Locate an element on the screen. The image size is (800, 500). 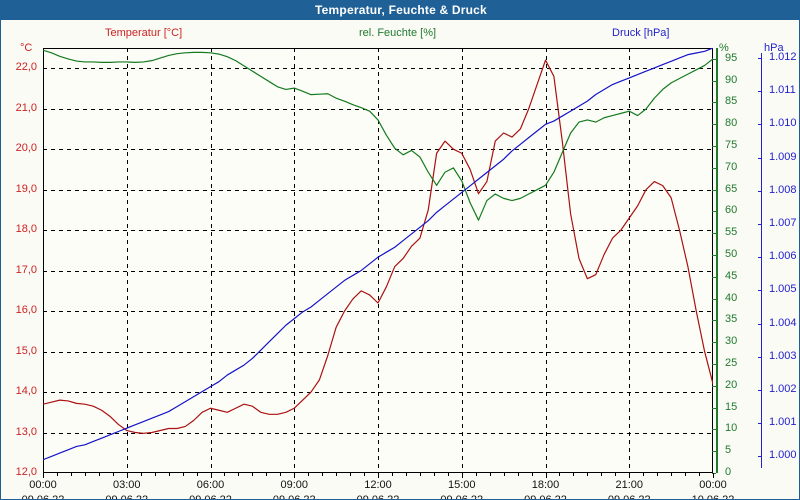
tick-pressure: 1.001 is located at coordinates (783, 422).